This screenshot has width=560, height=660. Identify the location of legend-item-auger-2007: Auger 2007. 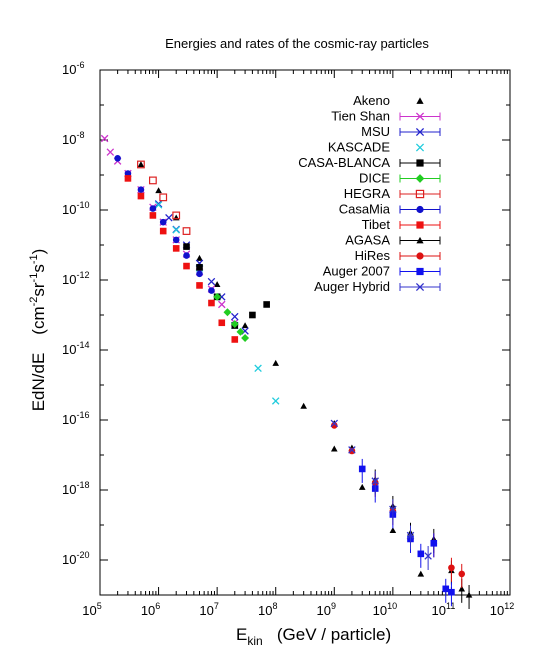
(382, 271).